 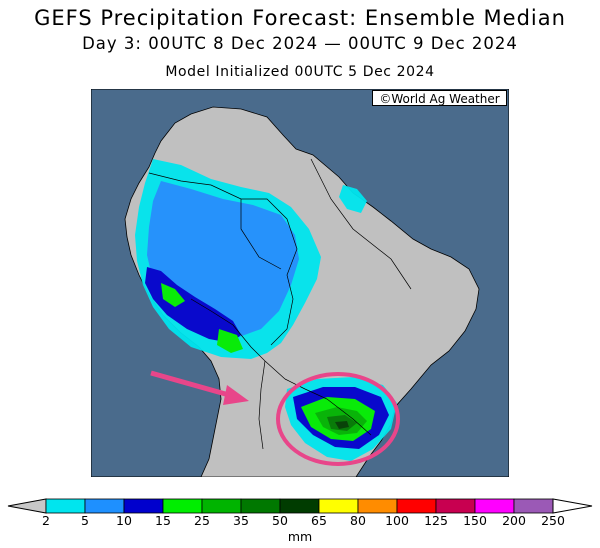 I want to click on colorbar-tick-label: 100, so click(x=397, y=520).